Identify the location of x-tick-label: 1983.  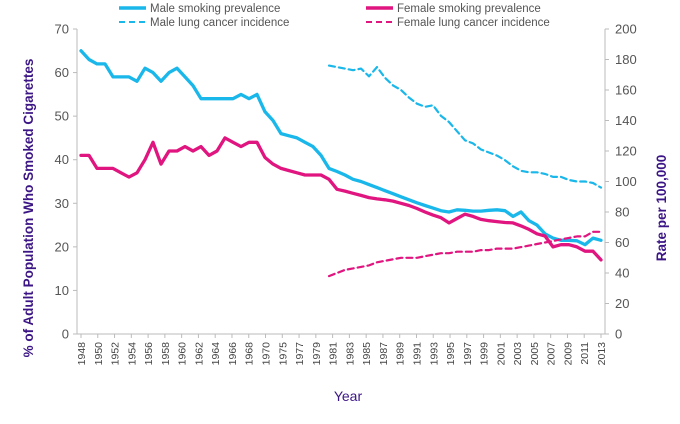
(350, 354).